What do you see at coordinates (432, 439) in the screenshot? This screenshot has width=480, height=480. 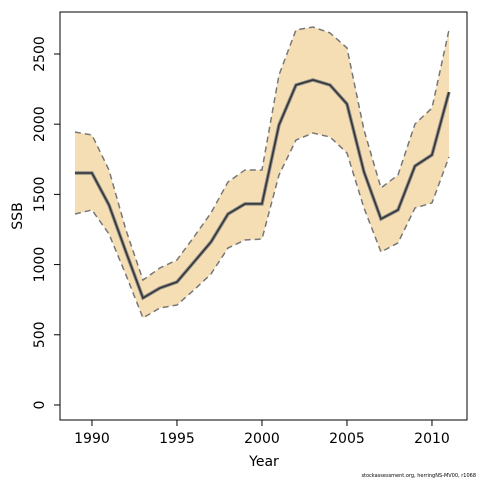 I see `x-tick-label: 2010` at bounding box center [432, 439].